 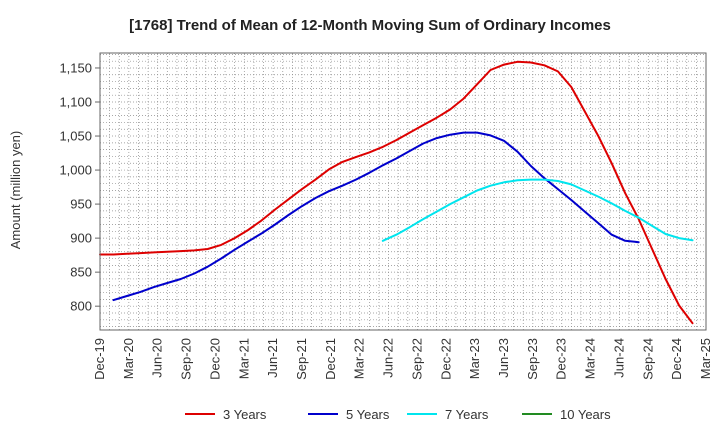 What do you see at coordinates (388, 358) in the screenshot?
I see `x-tick-label: Jun-22` at bounding box center [388, 358].